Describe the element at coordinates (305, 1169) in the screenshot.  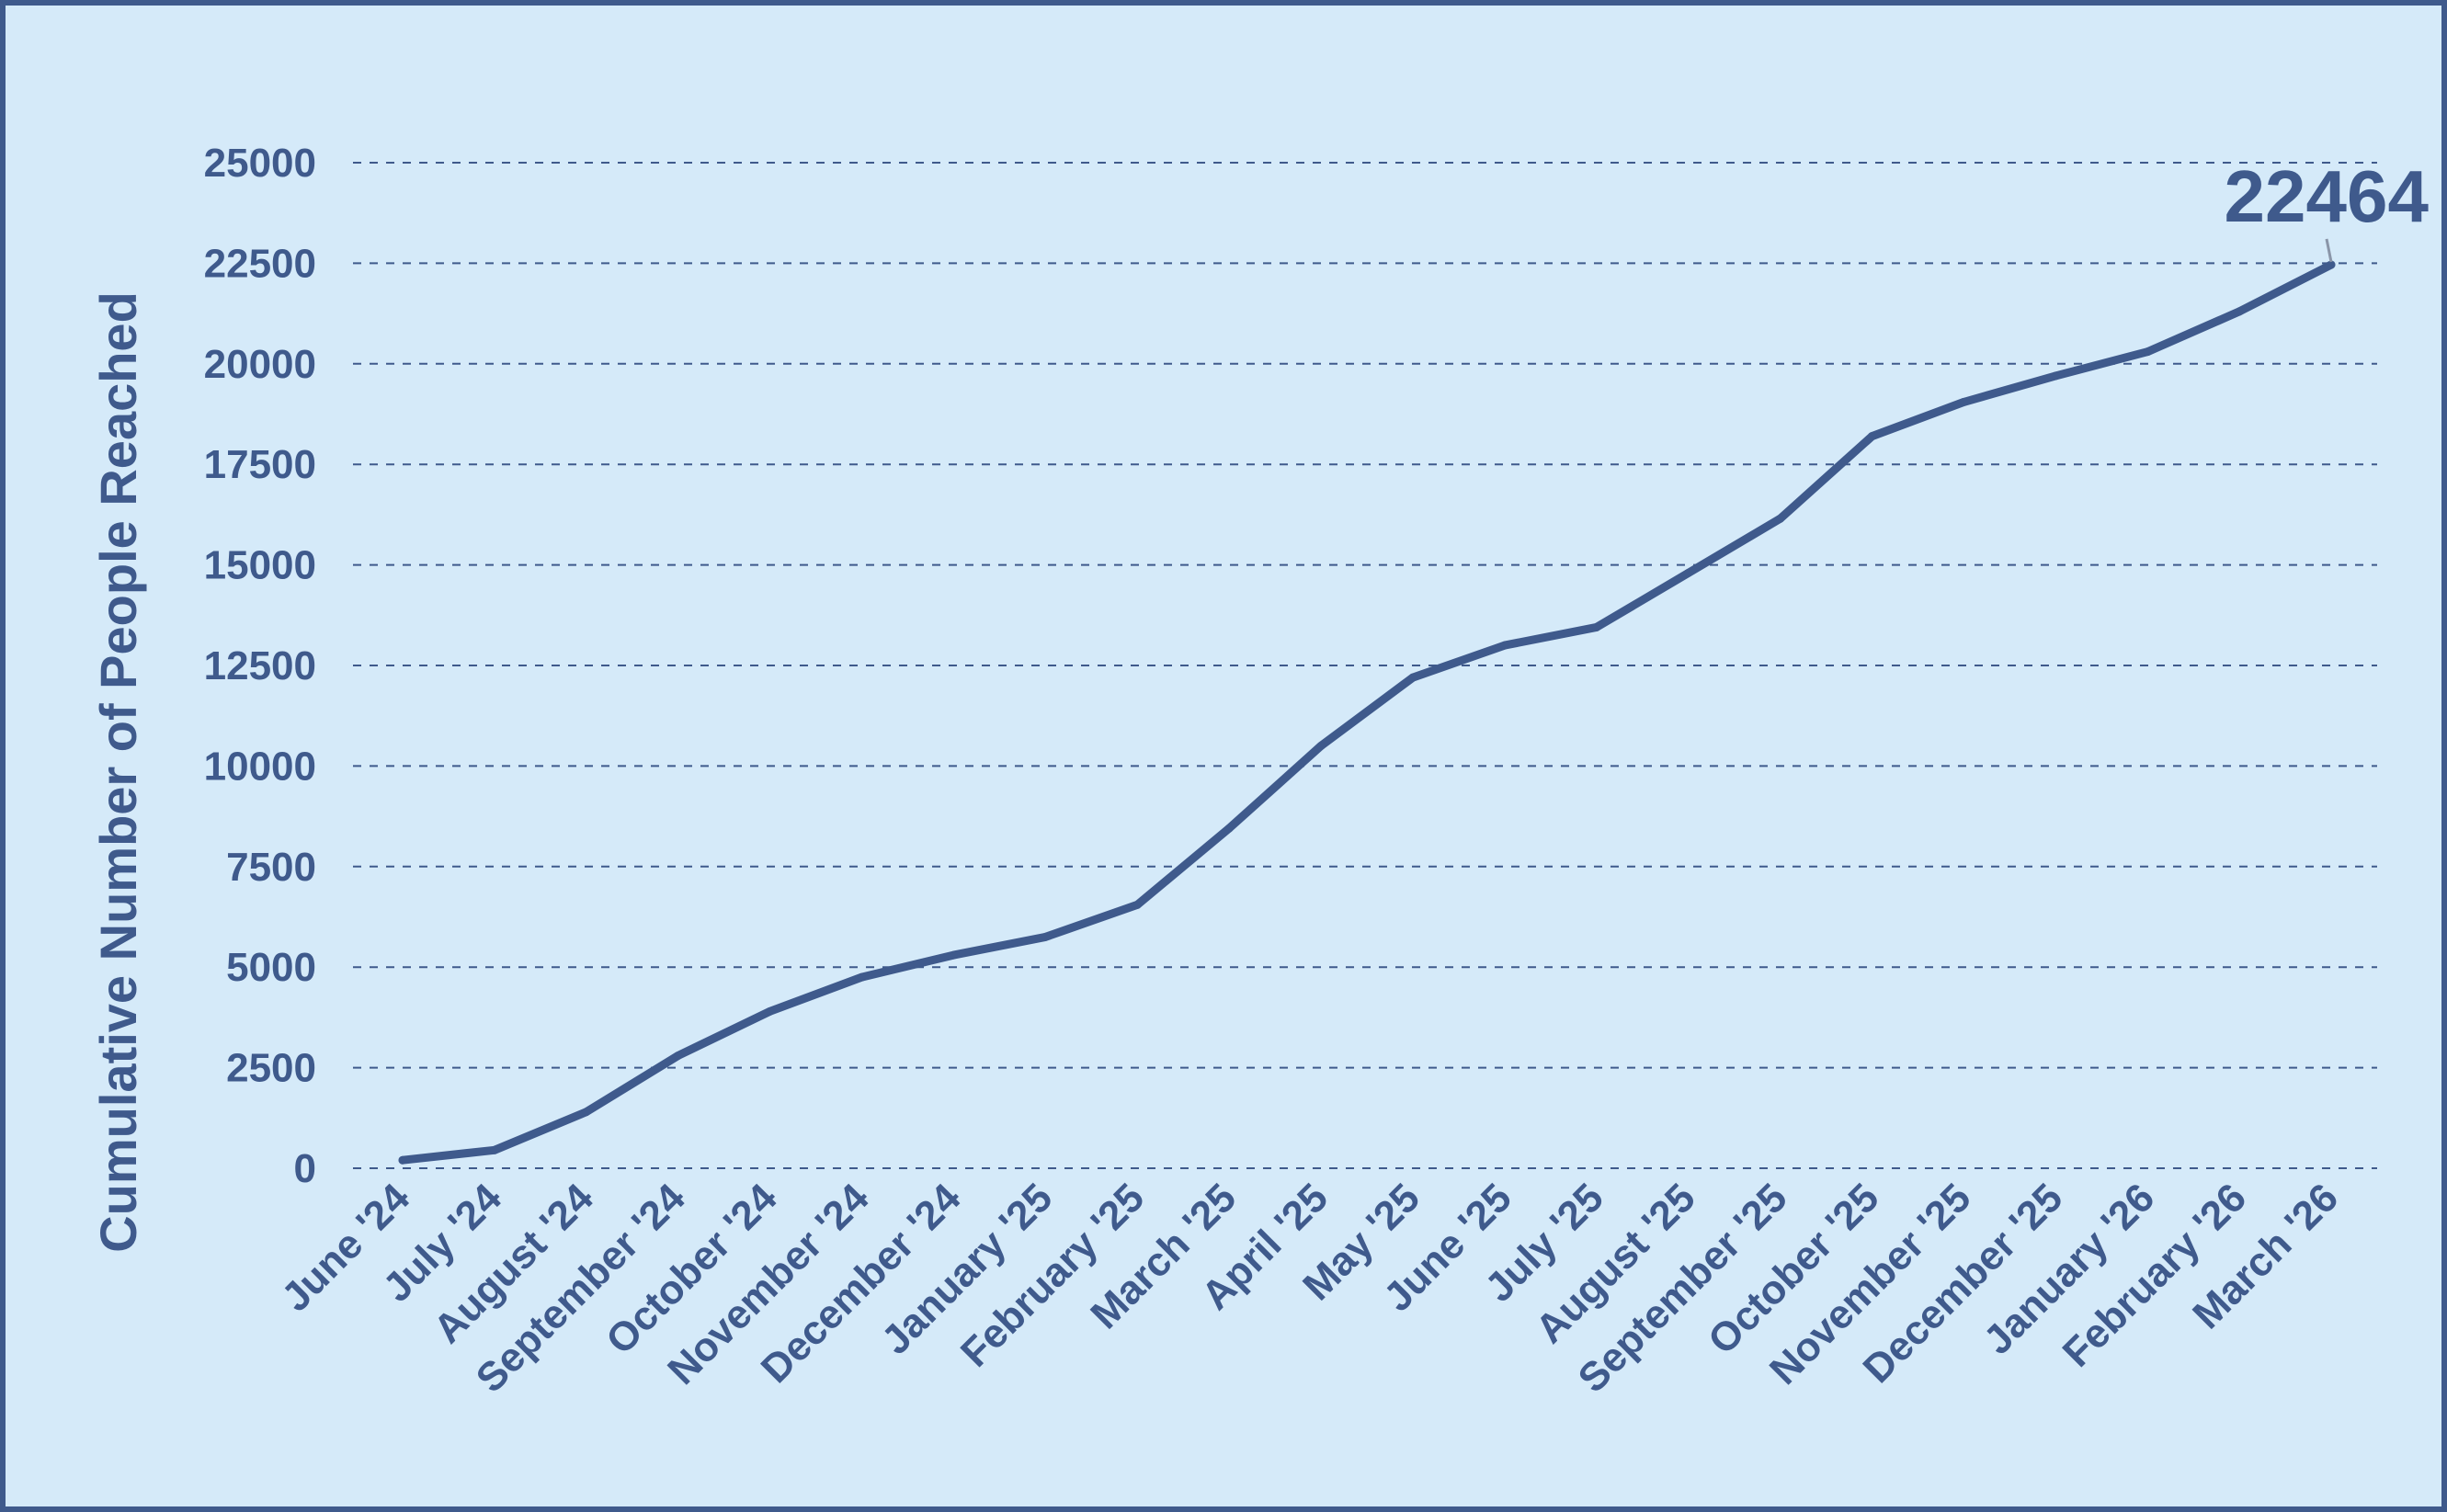
I see `y-tick-label: 0` at that location.